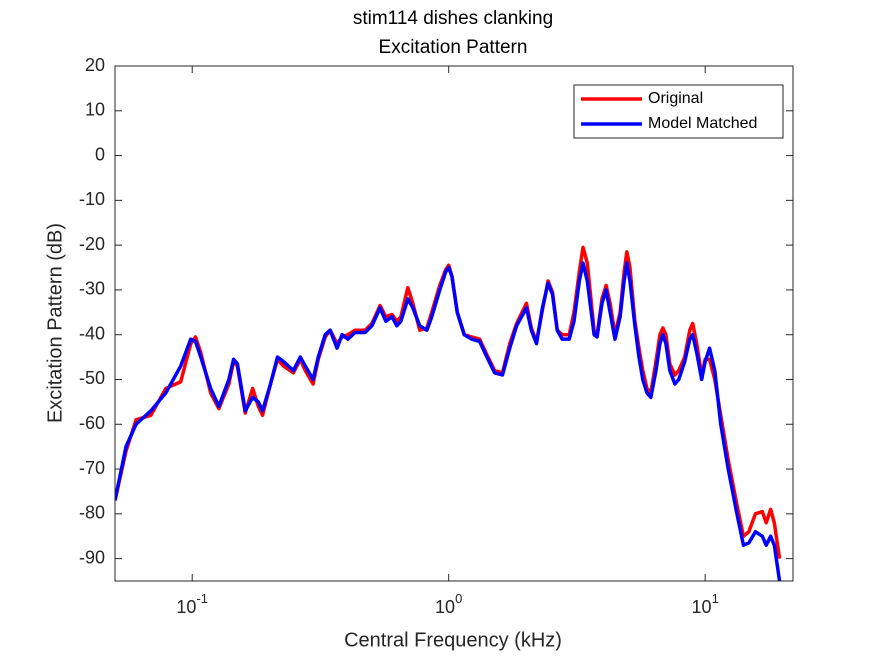 The height and width of the screenshot is (656, 875). I want to click on y-tick-label: -80, so click(92, 513).